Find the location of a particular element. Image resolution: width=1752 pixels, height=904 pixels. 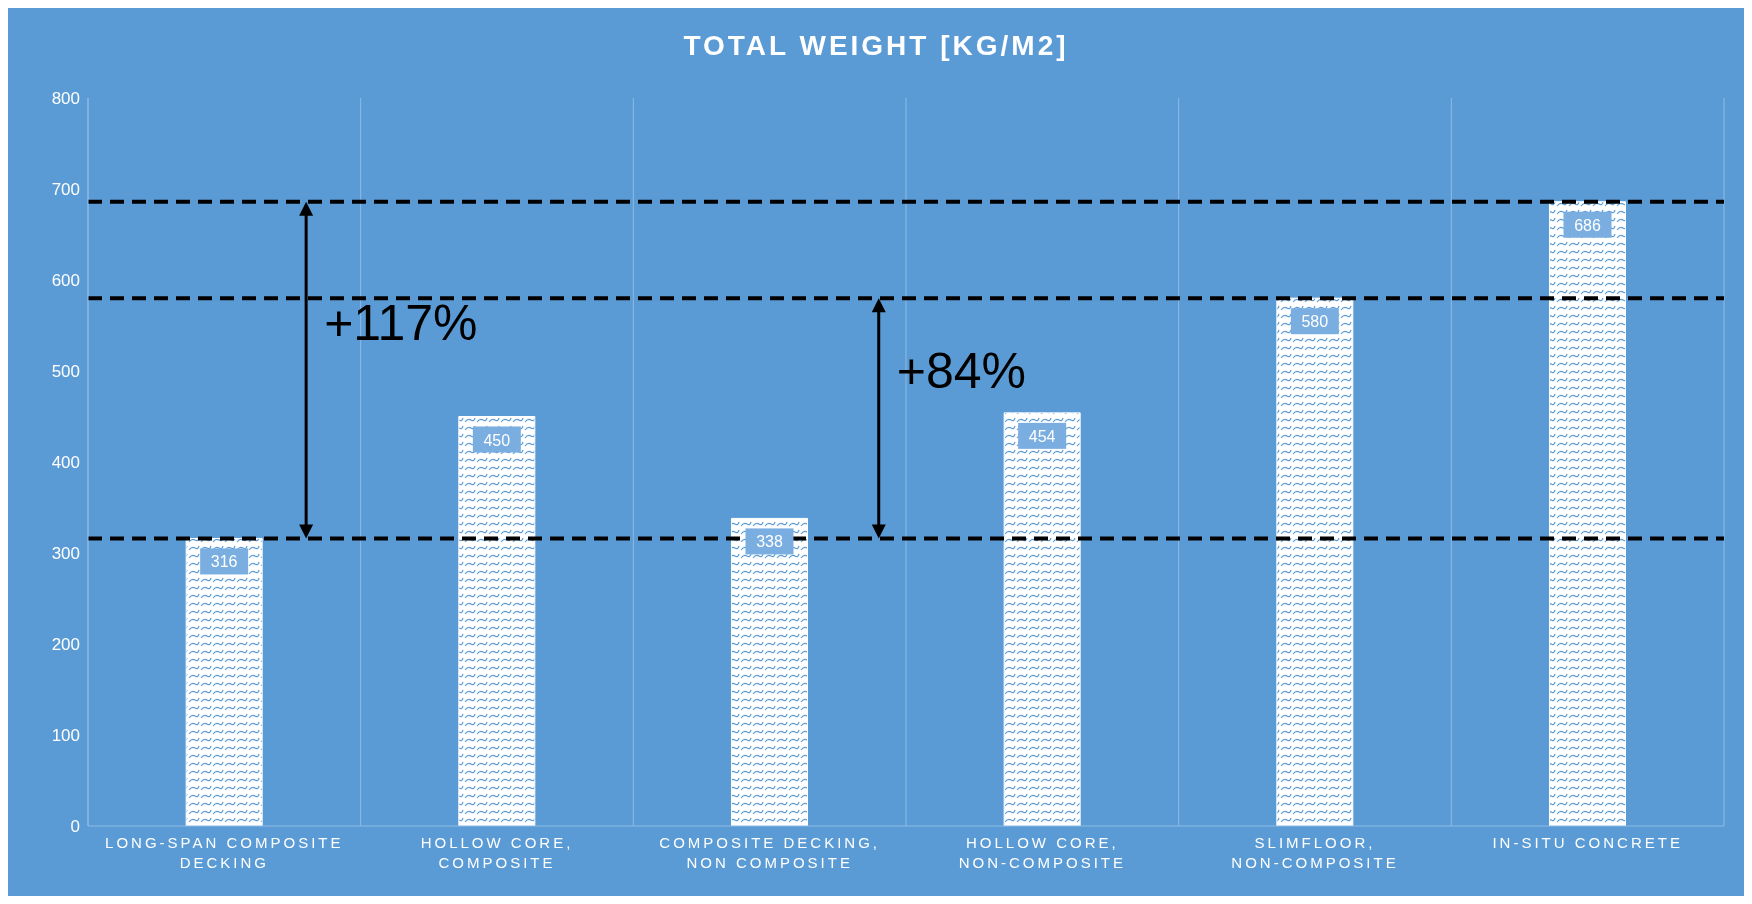

x-tick-label: IN-SITU CONCRETE is located at coordinates (1587, 842).